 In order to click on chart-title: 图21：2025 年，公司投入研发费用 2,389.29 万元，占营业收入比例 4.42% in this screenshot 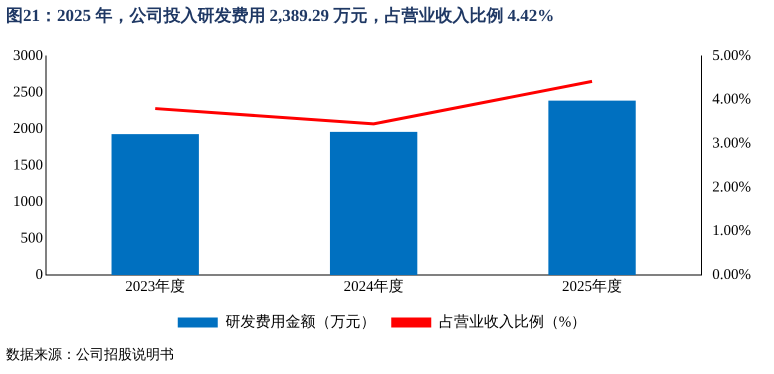, I will do `click(280, 16)`.